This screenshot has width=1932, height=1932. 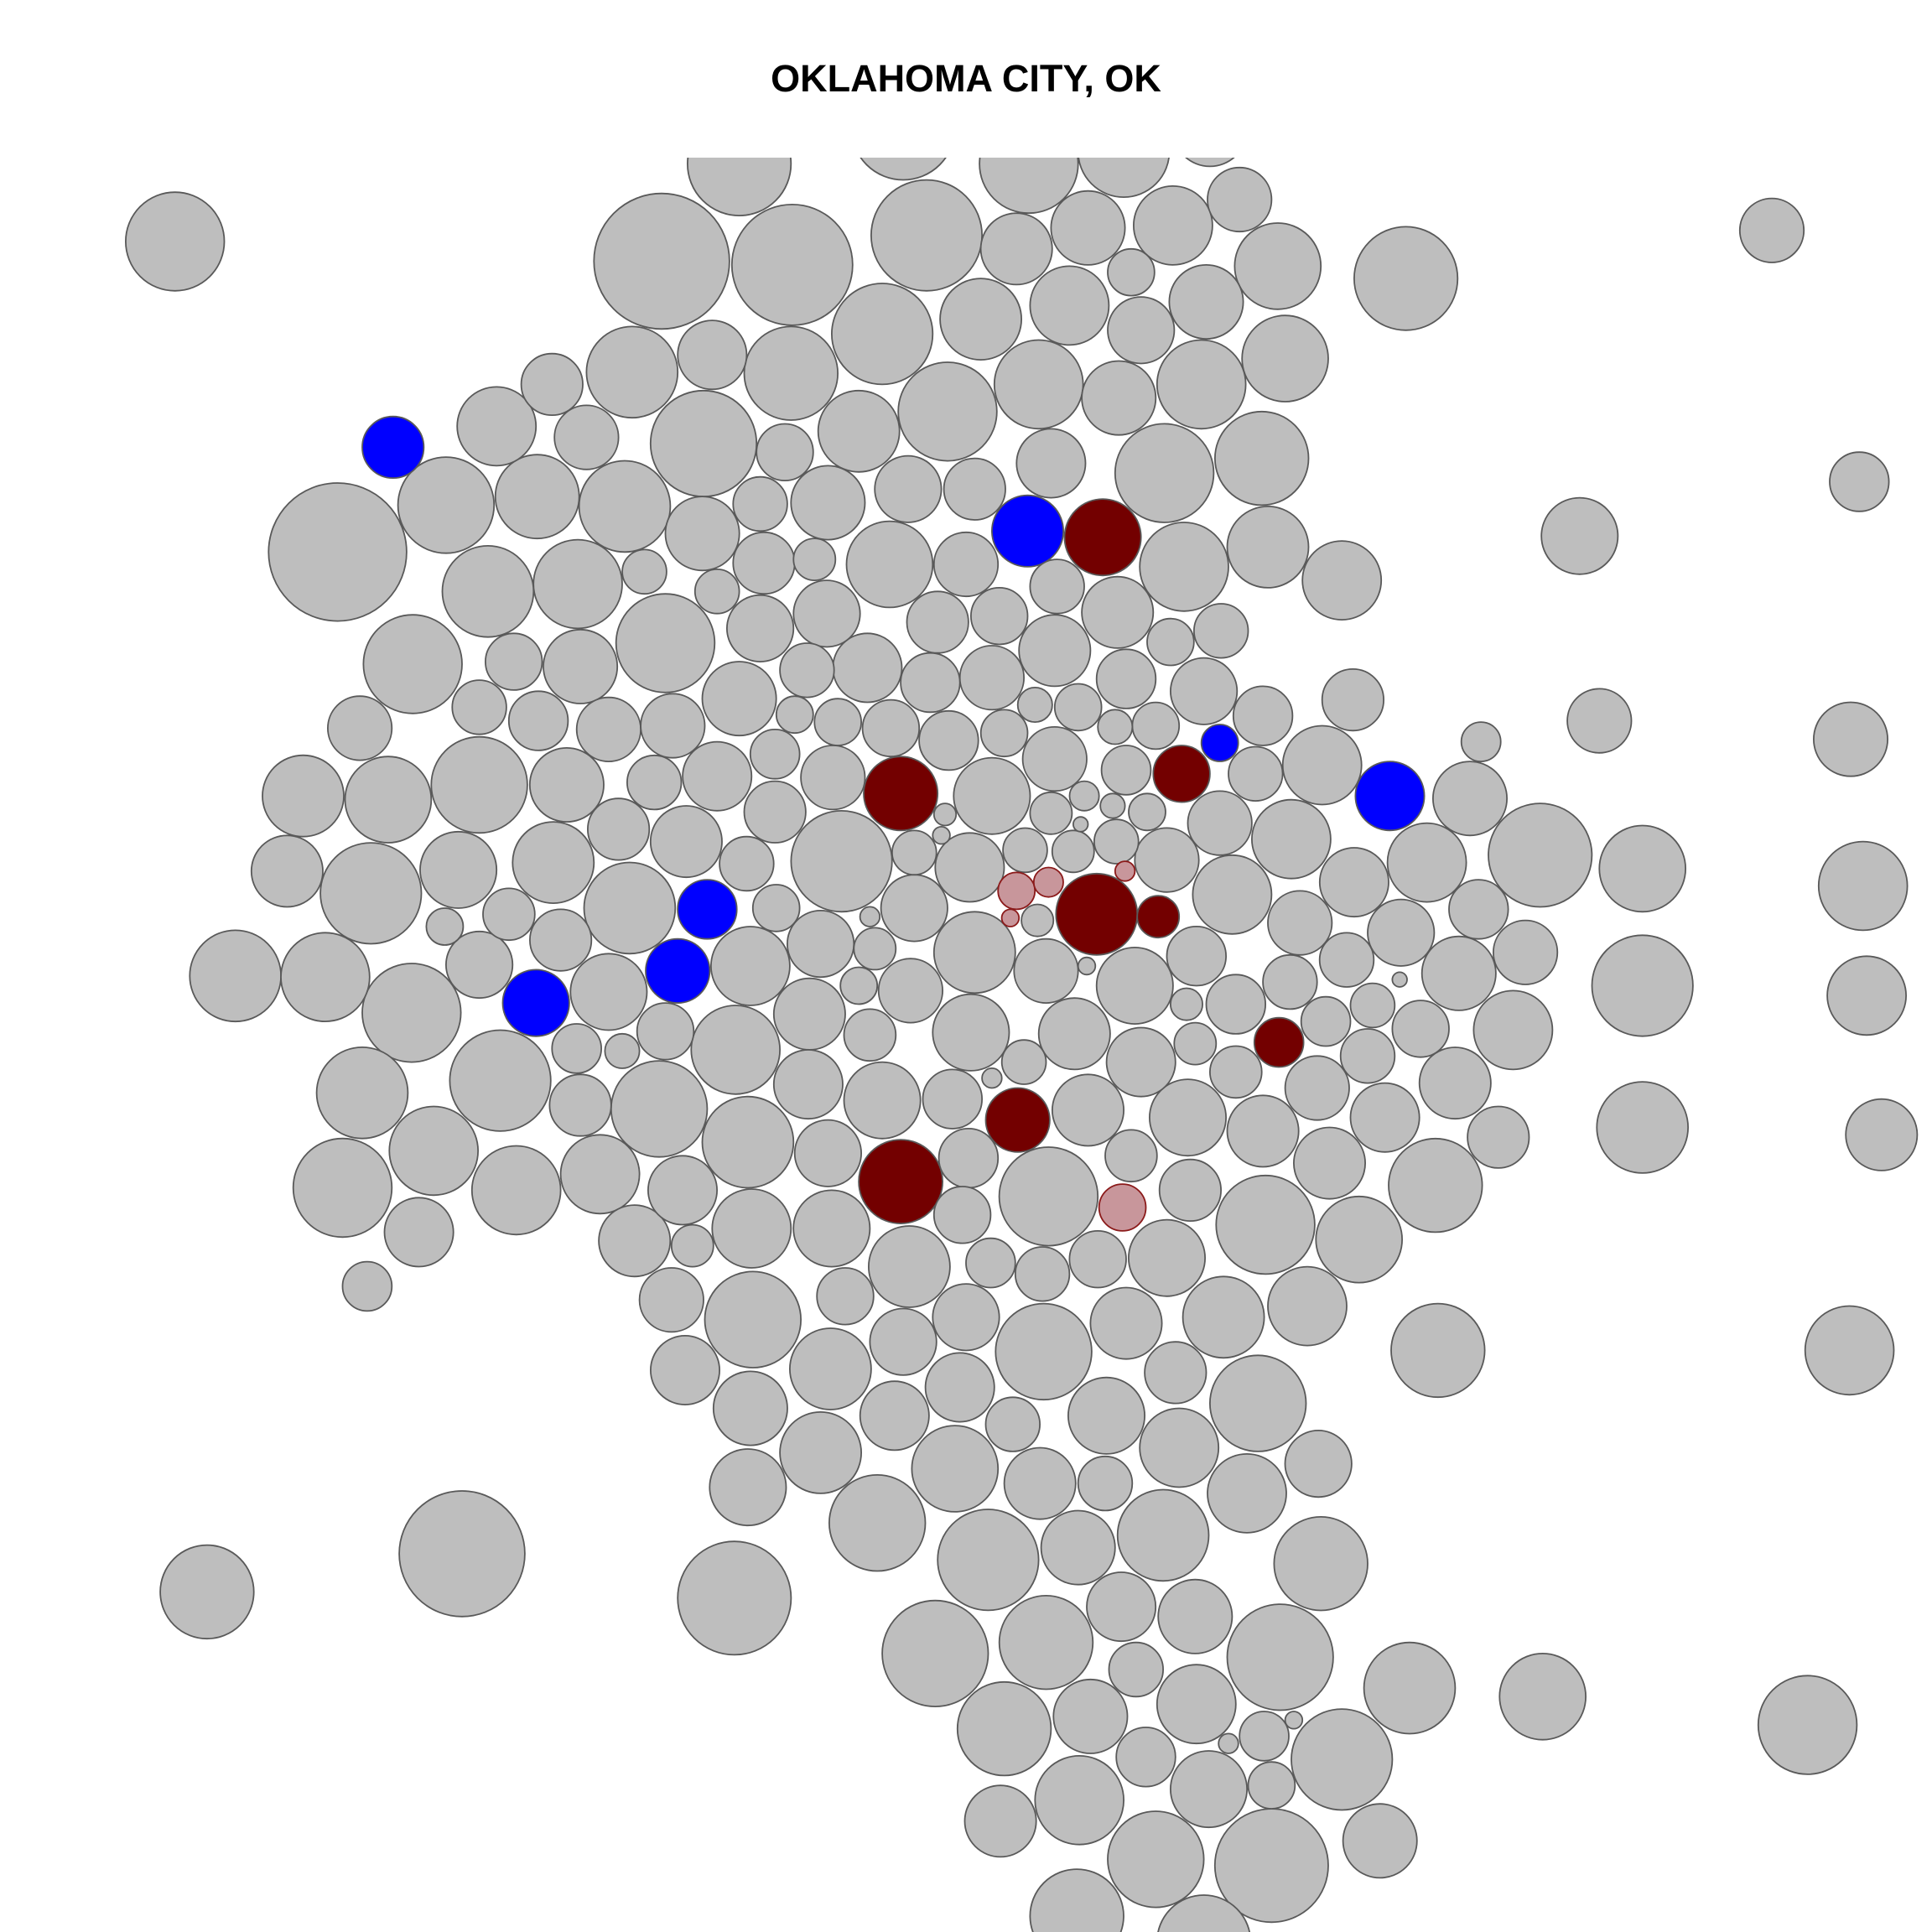 I want to click on map-title: OKLAHOMA CITY, OK, so click(x=966, y=78).